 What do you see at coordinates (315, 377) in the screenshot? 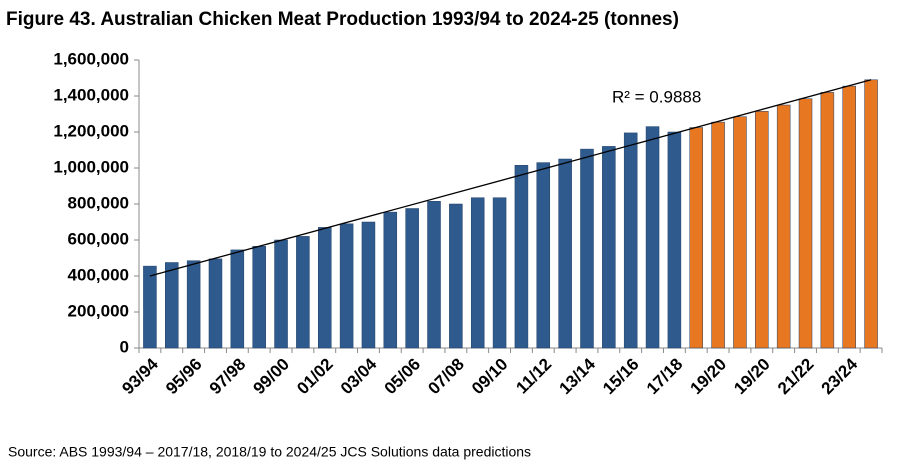
I see `x-tick-label: 01/02` at bounding box center [315, 377].